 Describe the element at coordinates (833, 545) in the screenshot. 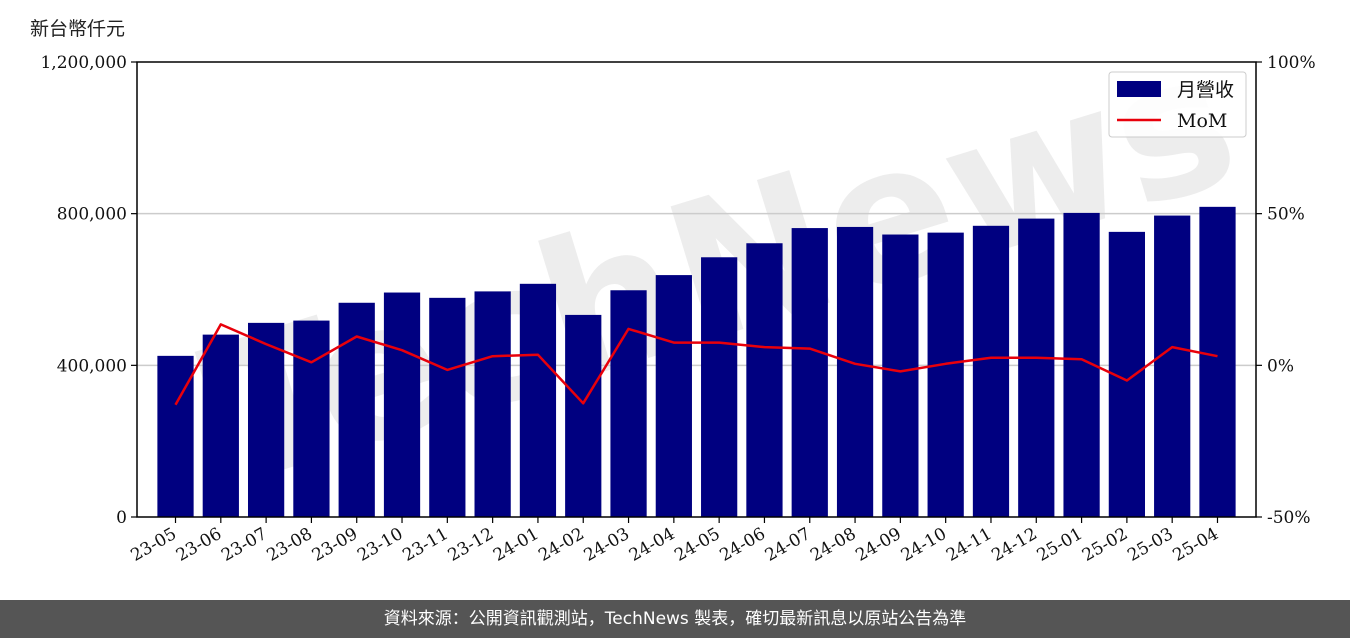

I see `x-tick-label: 24-08` at that location.